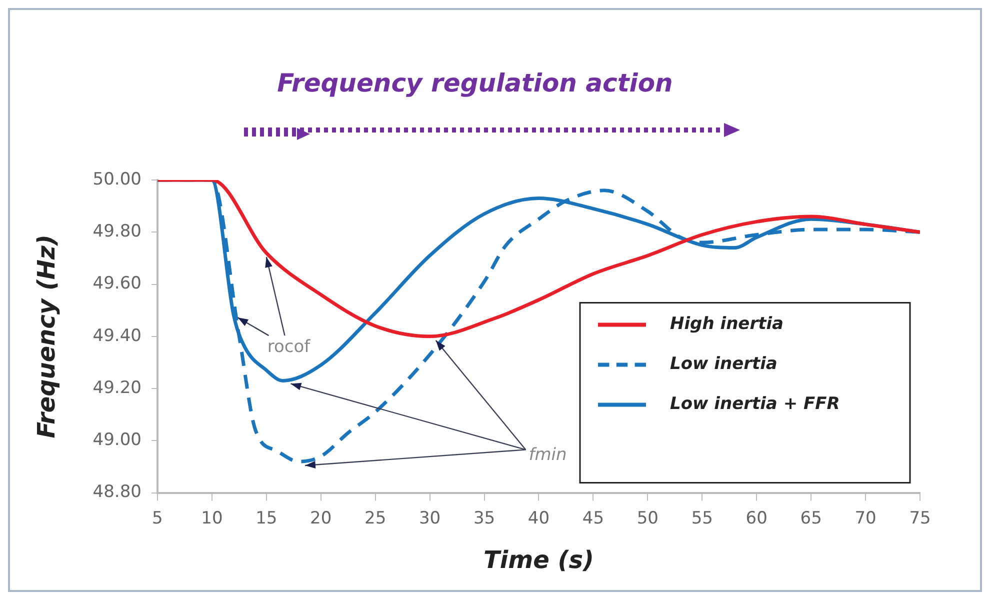 This screenshot has width=990, height=600. Describe the element at coordinates (539, 518) in the screenshot. I see `x-tick-label: 40` at that location.